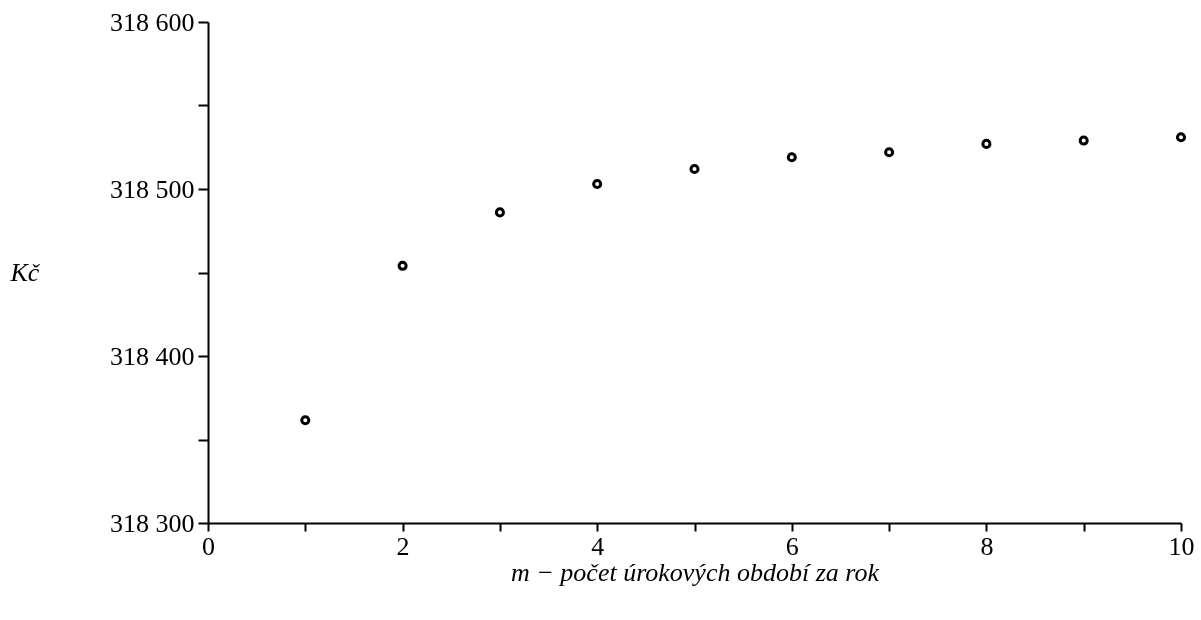 The height and width of the screenshot is (620, 1201). I want to click on y-axis-title: Kč, so click(25, 272).